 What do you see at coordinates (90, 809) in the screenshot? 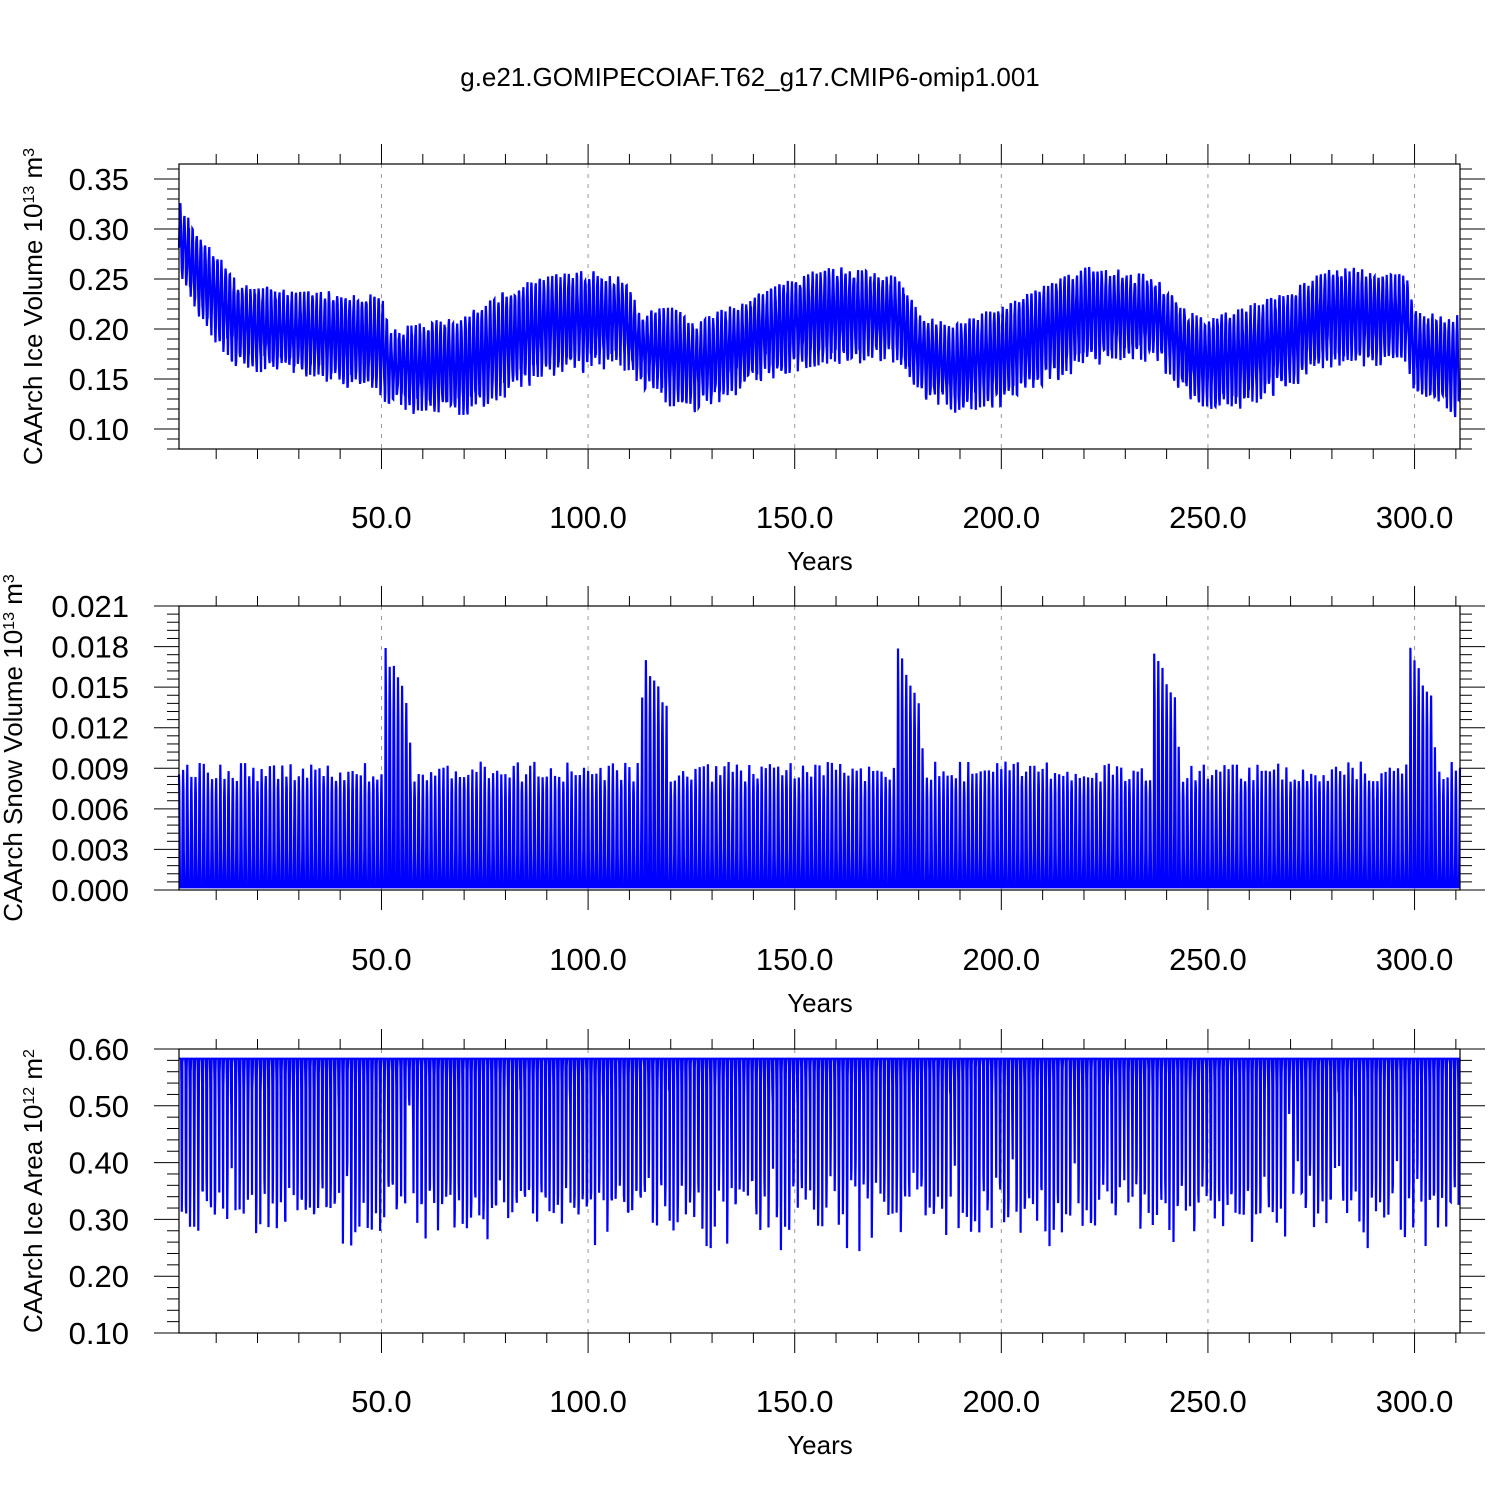
I see `y-tick-label: 0.006` at bounding box center [90, 809].